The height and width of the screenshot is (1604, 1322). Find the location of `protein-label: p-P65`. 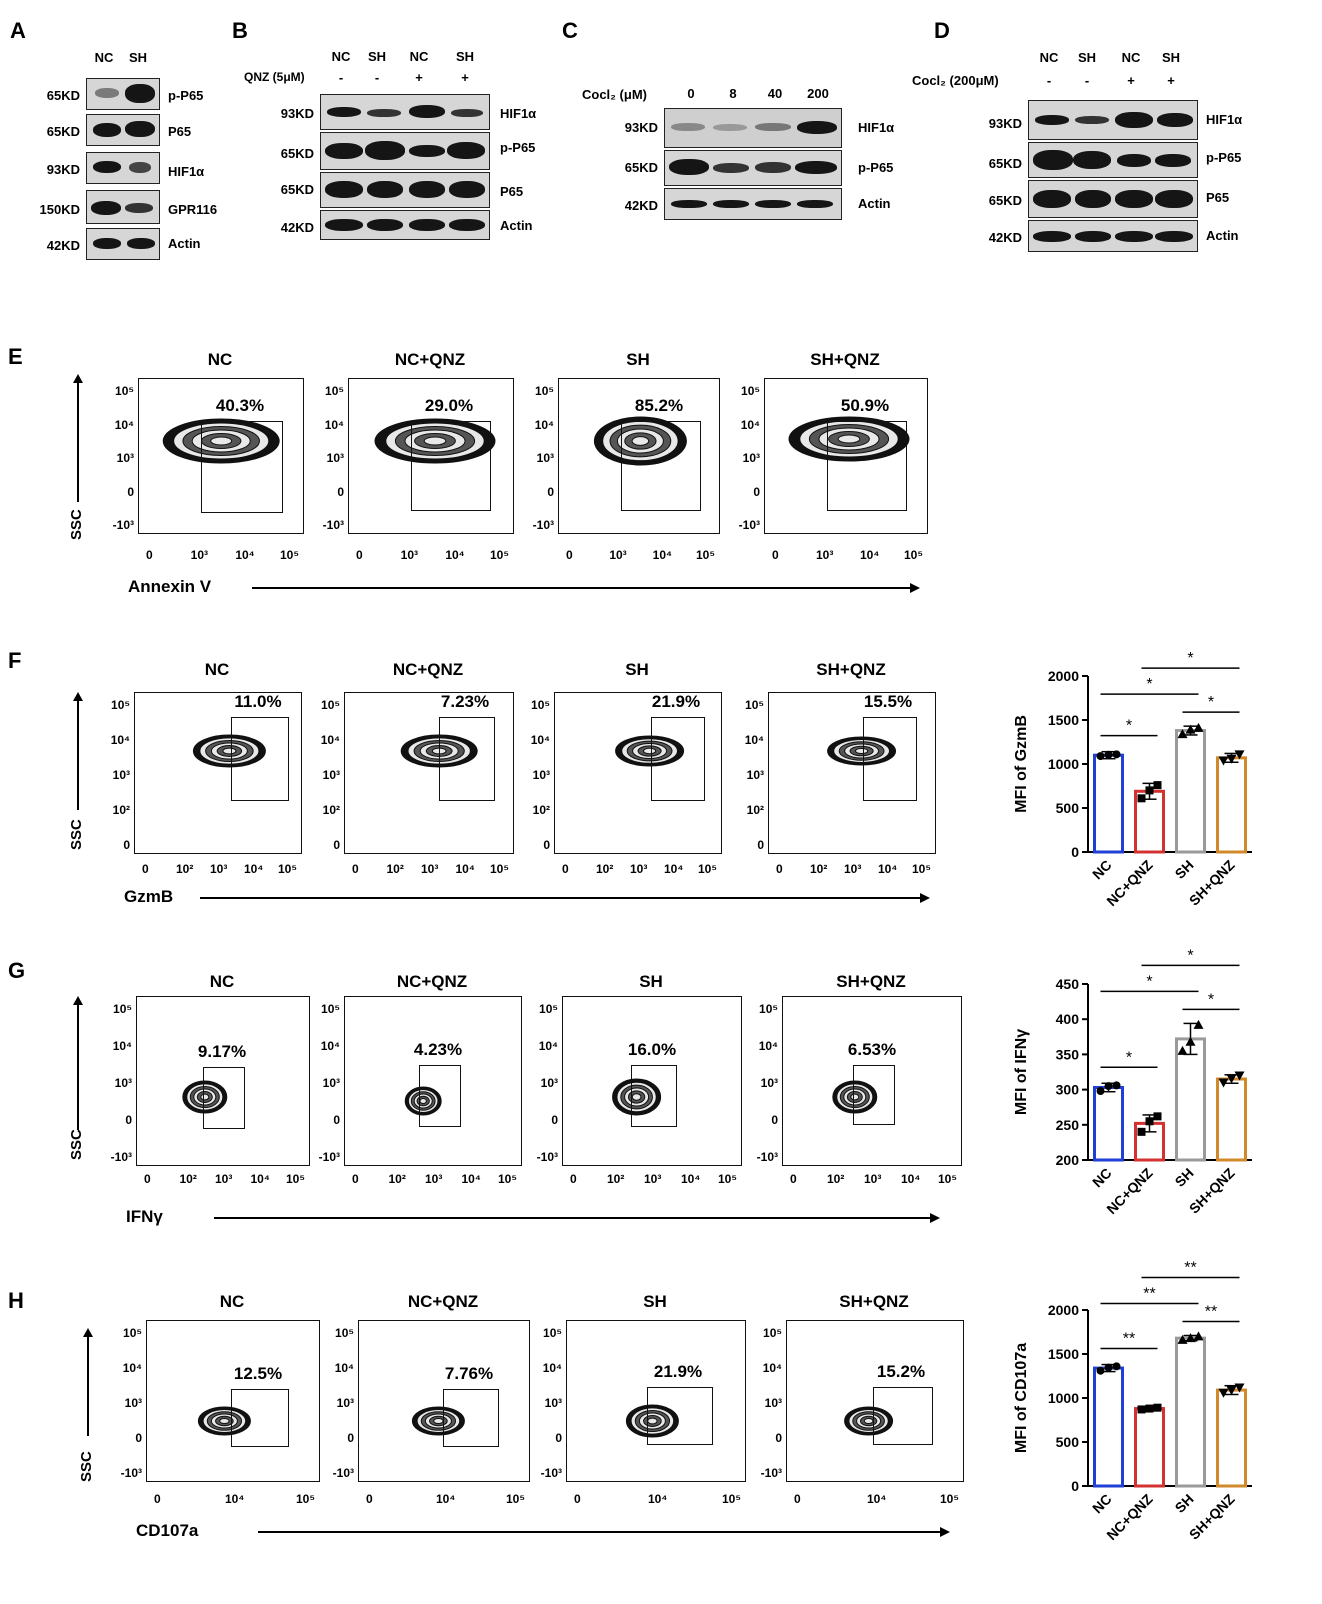

protein-label: p-P65 is located at coordinates (1224, 157).